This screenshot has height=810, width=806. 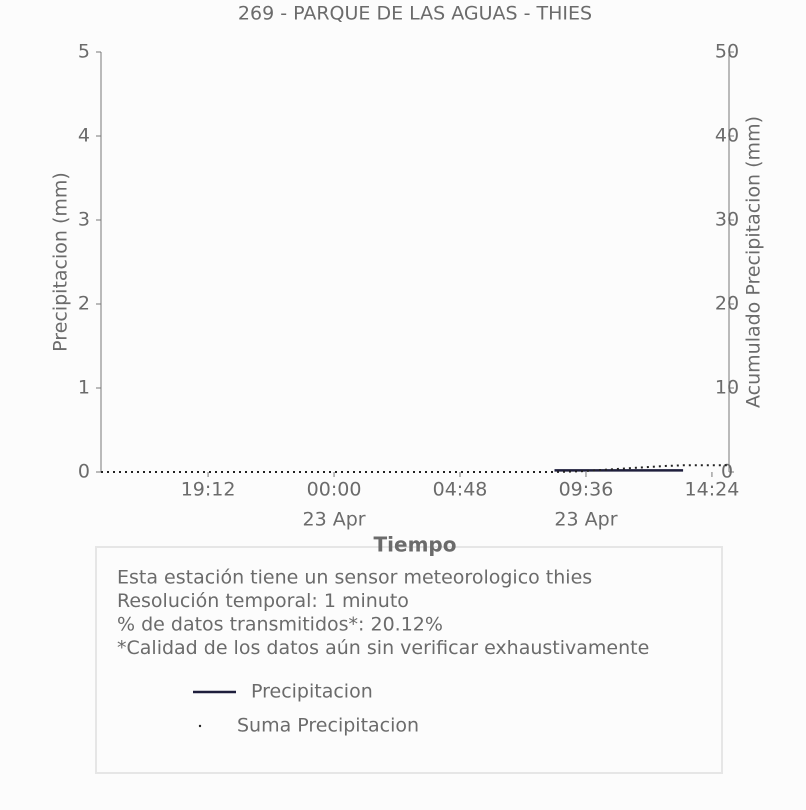 I want to click on chart-title: 269 - PARQUE DE LAS AGUAS - THIES, so click(x=415, y=14).